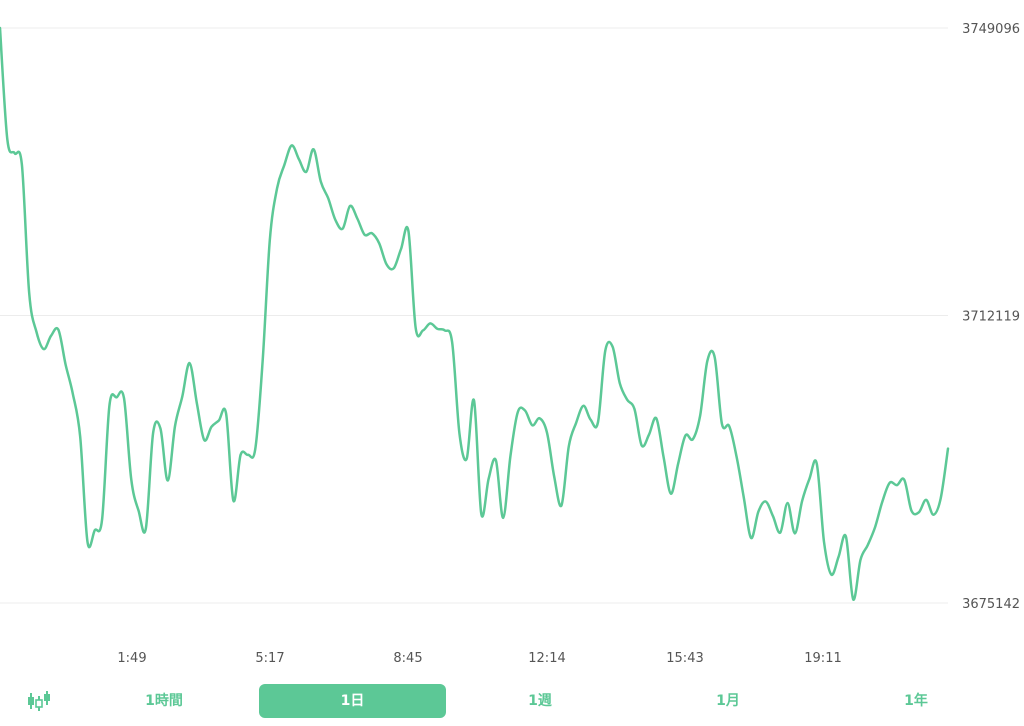 The height and width of the screenshot is (726, 1024). Describe the element at coordinates (512, 702) in the screenshot. I see `timeframe-bar: 1時間 1日 1週 1月 1年` at that location.